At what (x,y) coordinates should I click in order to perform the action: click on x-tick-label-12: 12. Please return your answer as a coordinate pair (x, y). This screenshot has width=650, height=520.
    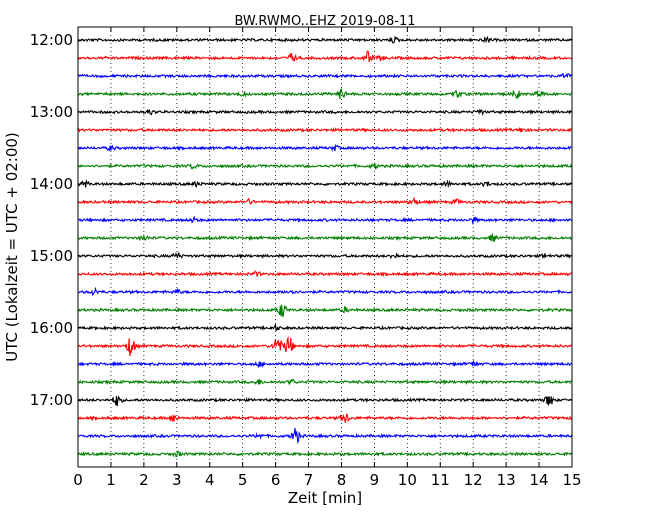
    Looking at the image, I should click on (473, 480).